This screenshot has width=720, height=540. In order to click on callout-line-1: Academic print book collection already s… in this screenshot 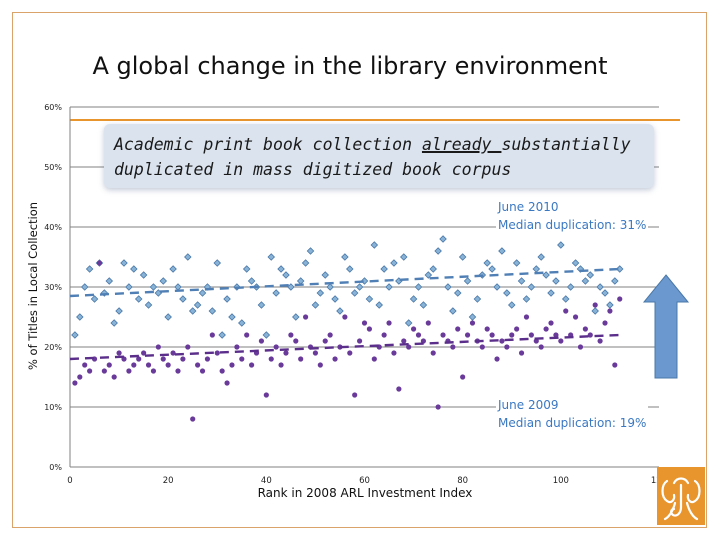, I will do `click(379, 144)`.